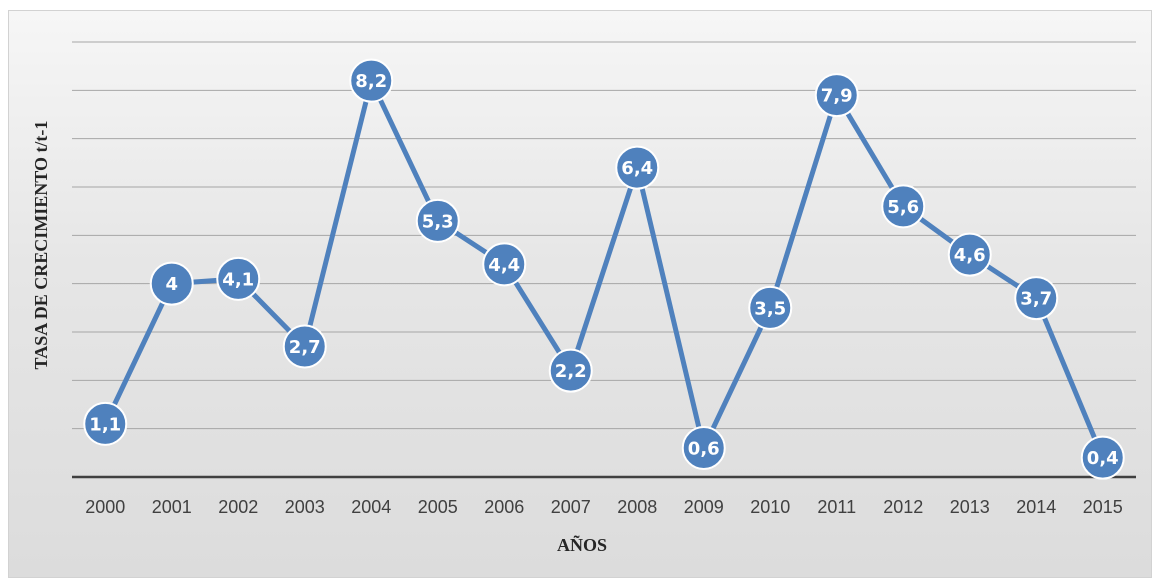 This screenshot has height=580, width=1156. I want to click on x-tick-label: 2006, so click(504, 507).